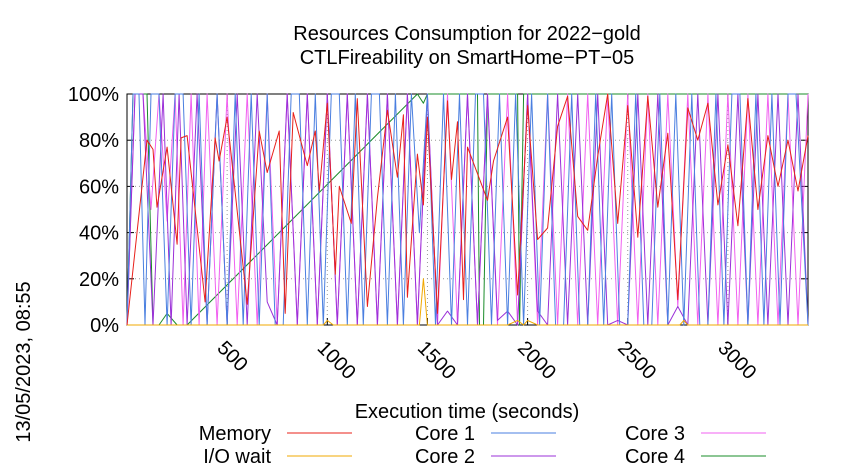 This screenshot has height=475, width=850. What do you see at coordinates (436, 360) in the screenshot?
I see `x-tick-label: 1500` at bounding box center [436, 360].